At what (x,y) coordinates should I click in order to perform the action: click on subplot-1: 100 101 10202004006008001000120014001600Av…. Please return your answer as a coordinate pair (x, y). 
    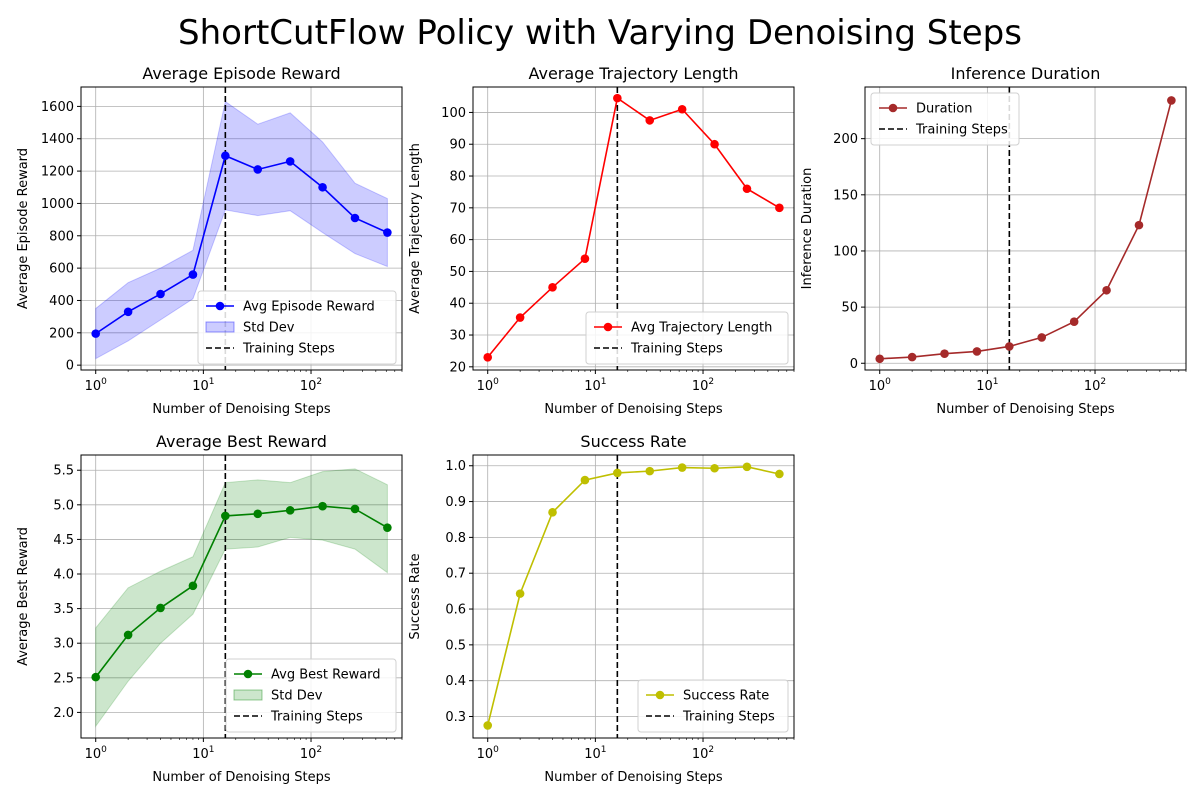
    Looking at the image, I should click on (209, 240).